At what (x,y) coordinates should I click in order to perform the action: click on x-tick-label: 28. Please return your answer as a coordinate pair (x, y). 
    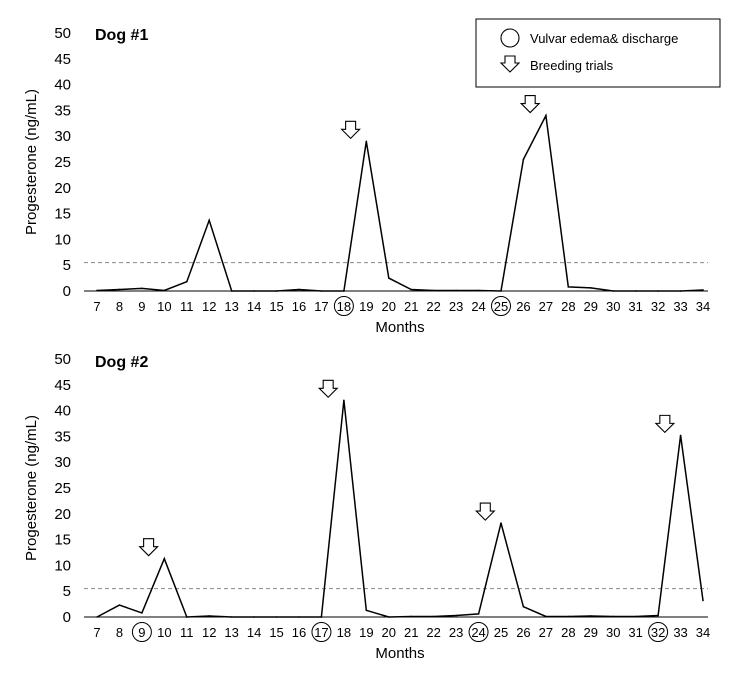
    Looking at the image, I should click on (568, 306).